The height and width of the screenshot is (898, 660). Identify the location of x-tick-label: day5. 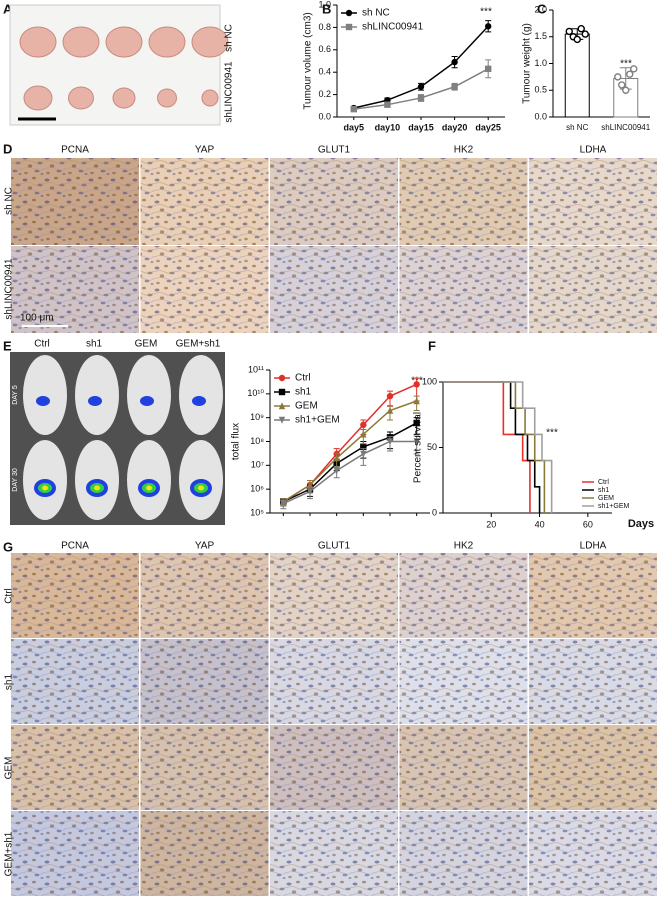
(354, 127).